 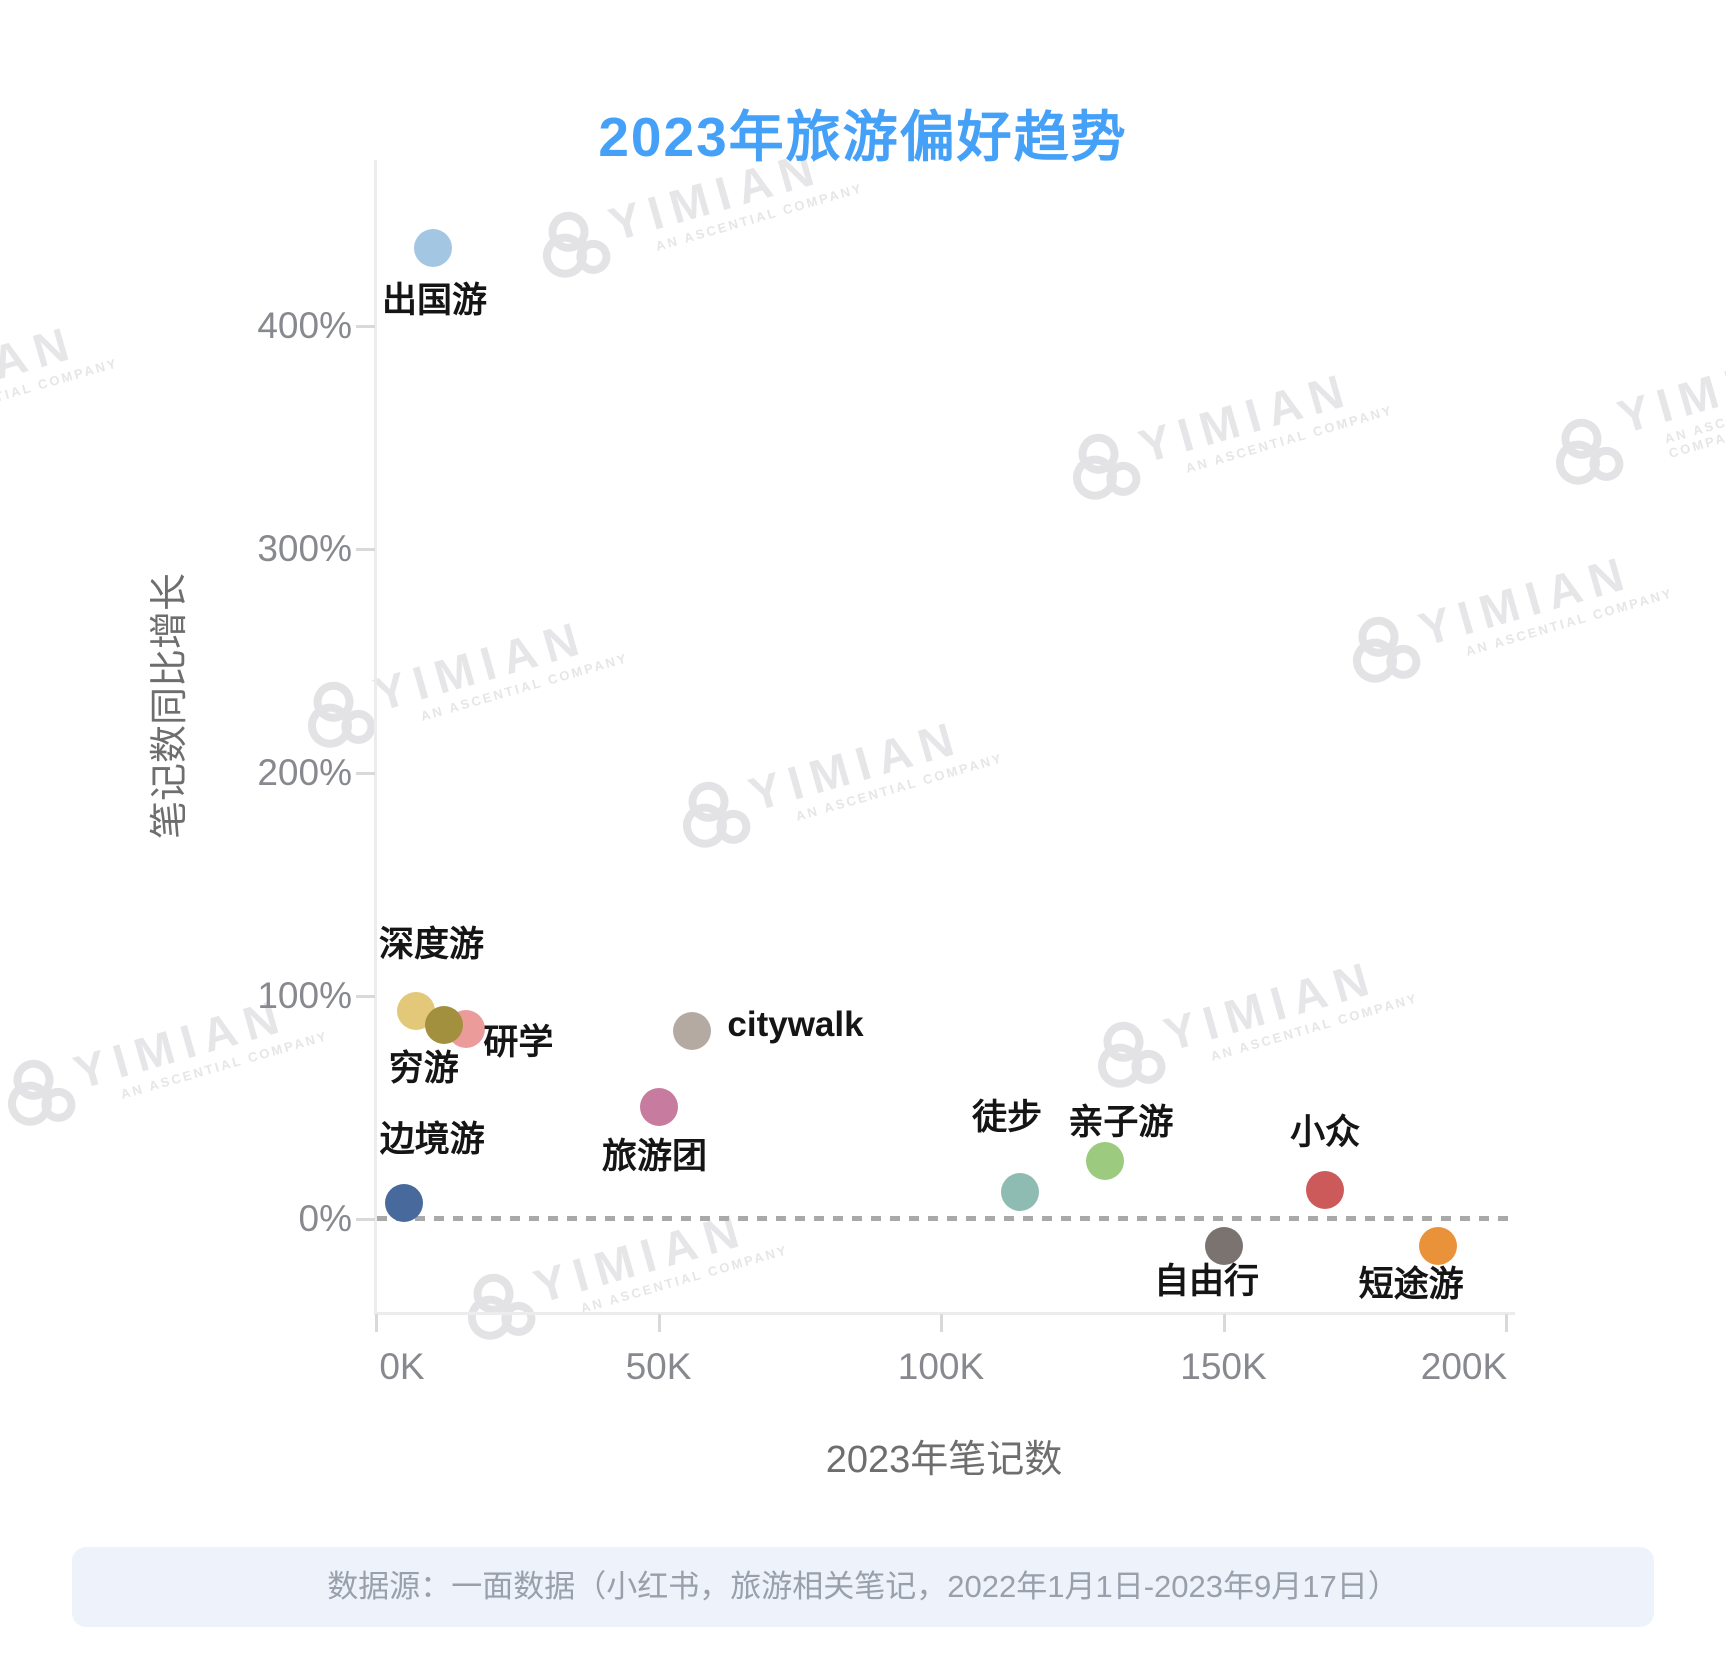 I want to click on scatter-point-label: 短途游, so click(x=1411, y=1284).